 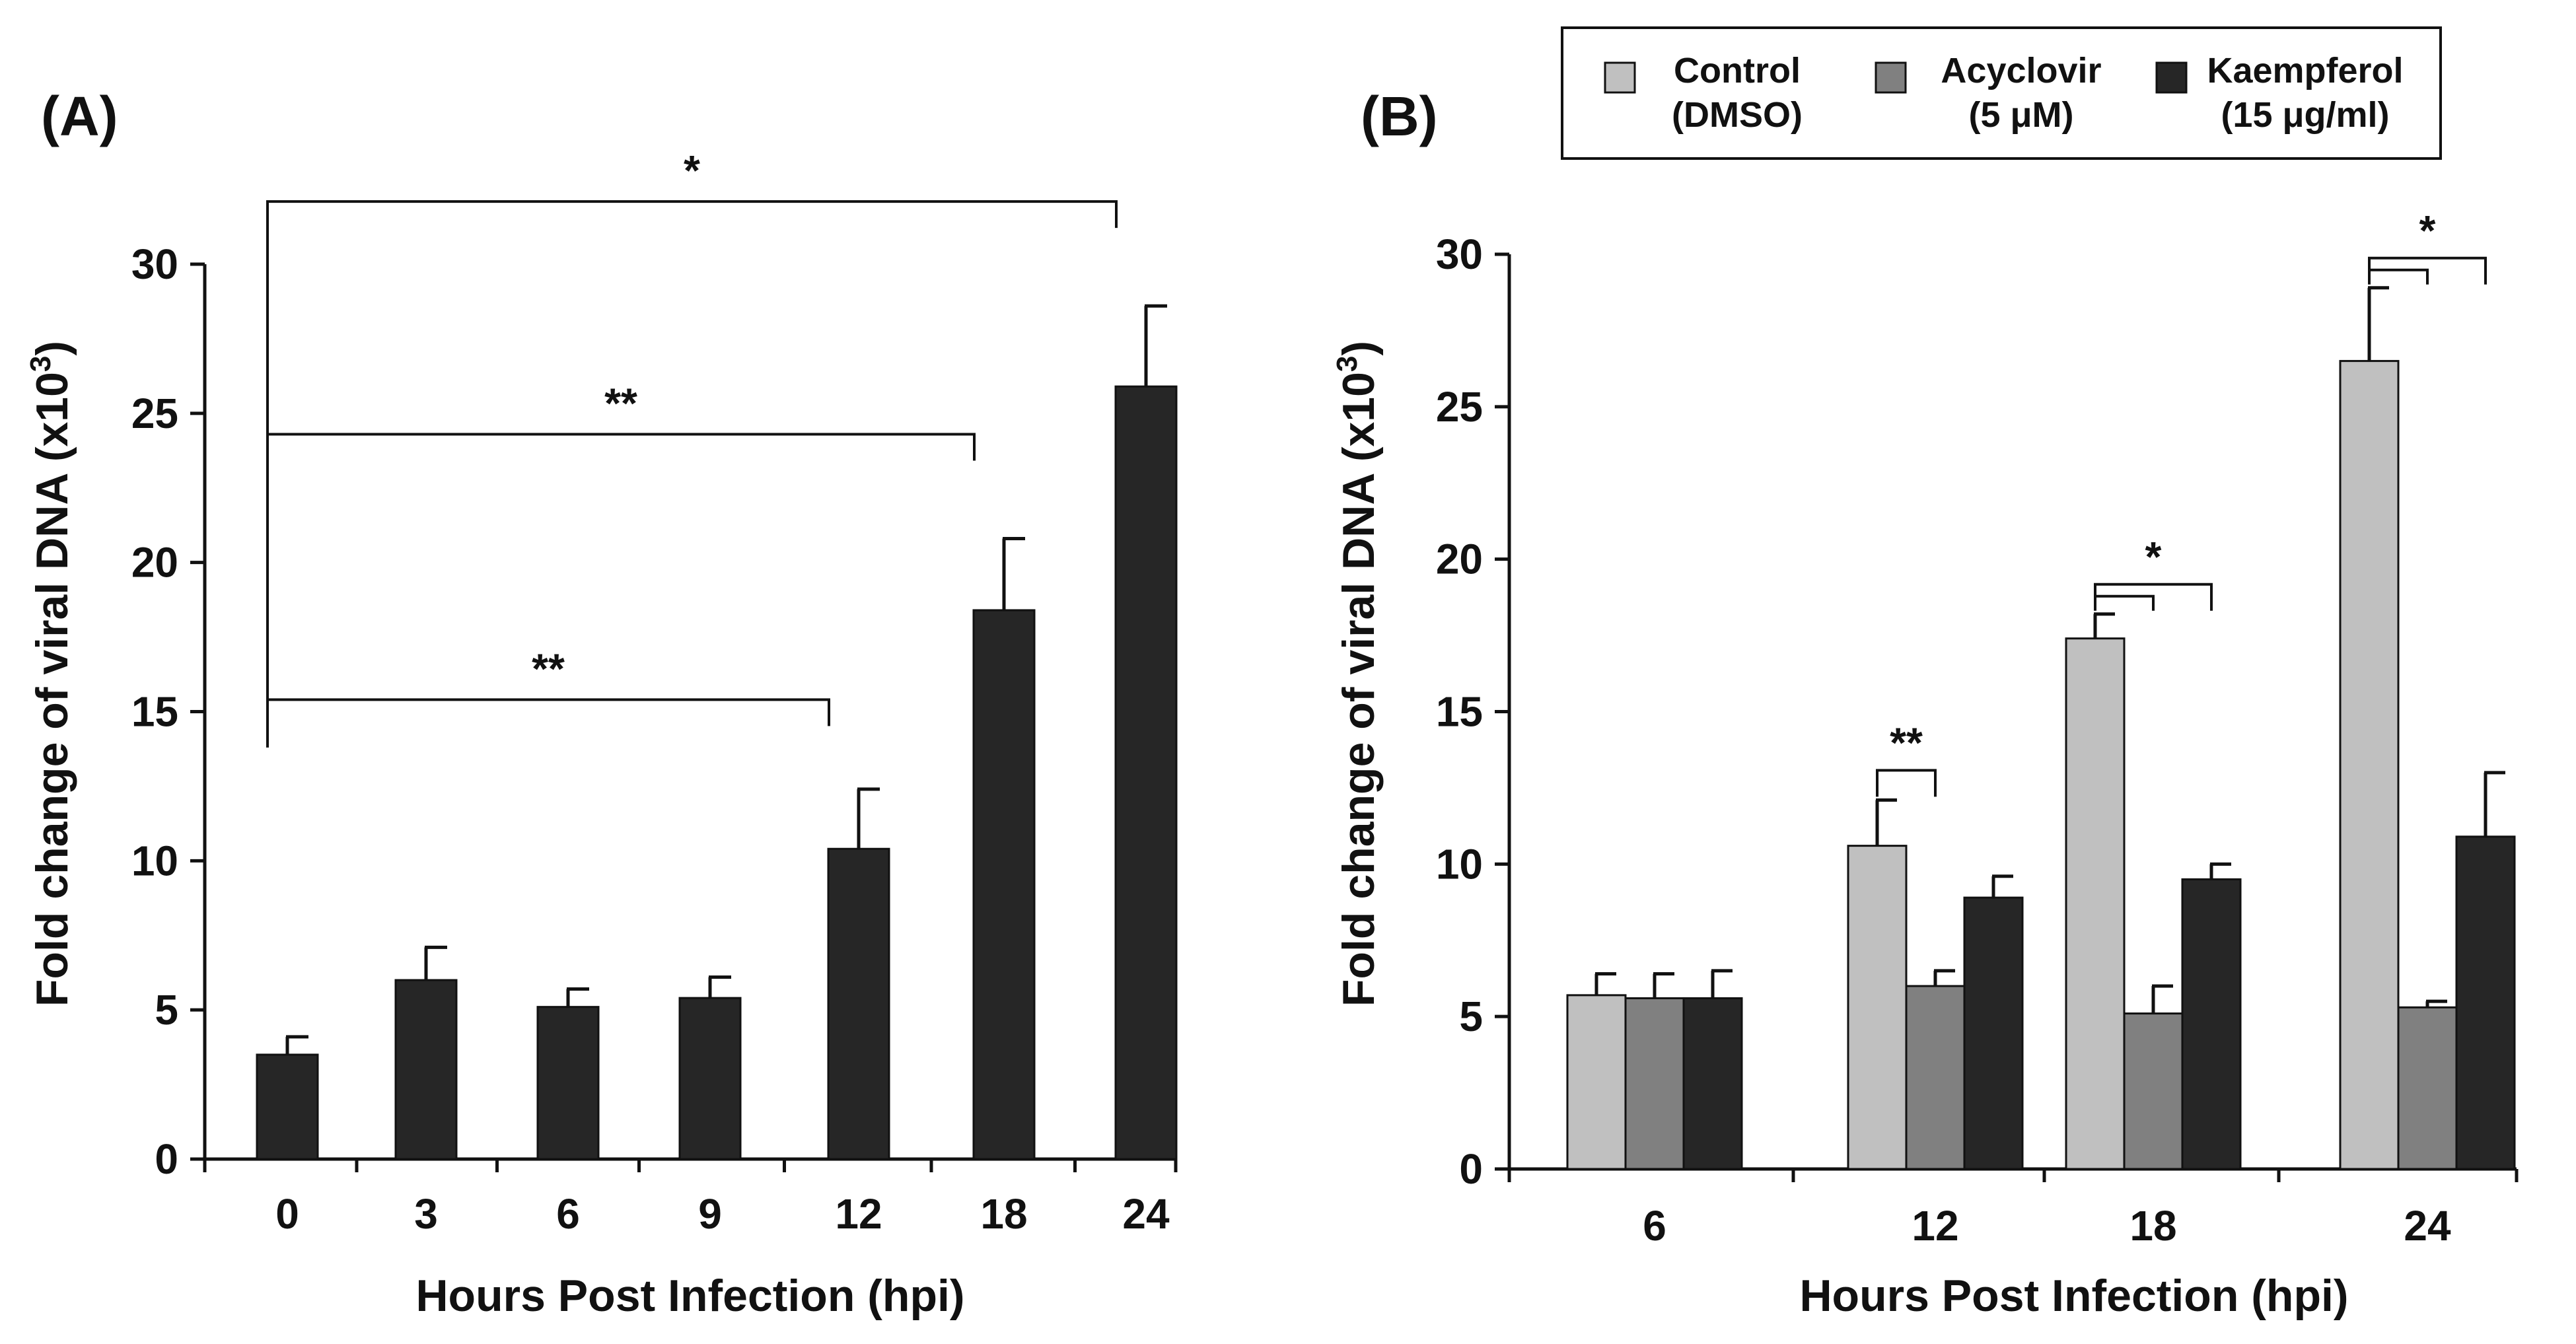 I want to click on panel-b-y-axis-title: Fold change of viral DNA (x103), so click(x=1358, y=674).